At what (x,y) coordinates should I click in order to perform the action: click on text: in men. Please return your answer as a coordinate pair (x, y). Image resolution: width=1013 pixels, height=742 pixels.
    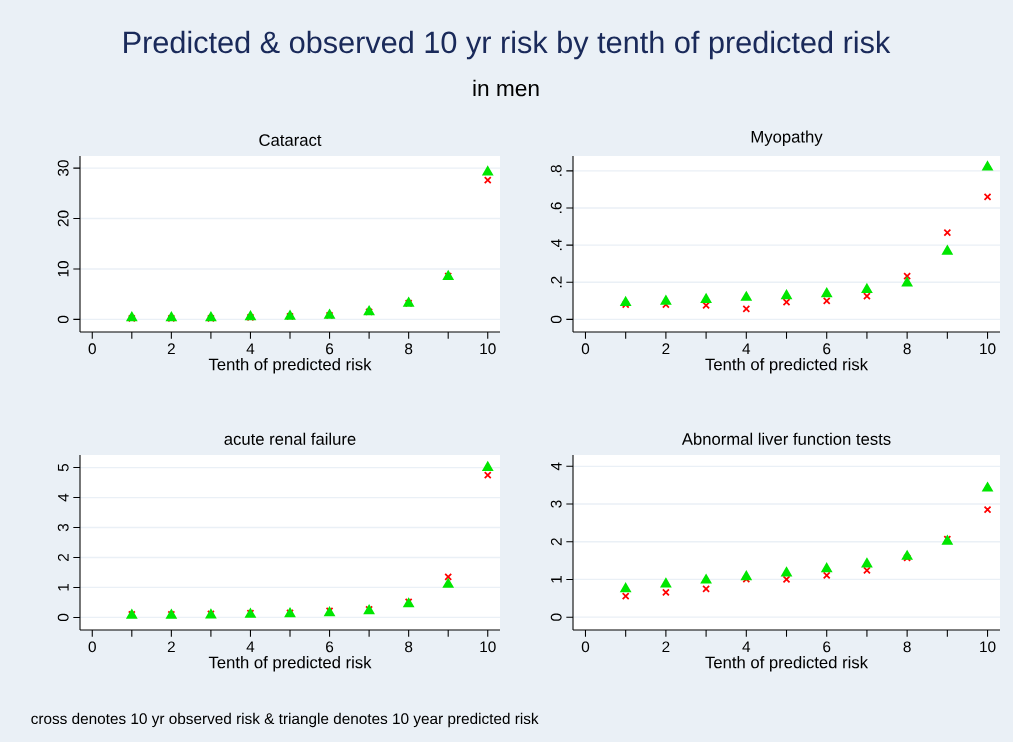
    Looking at the image, I should click on (506, 88).